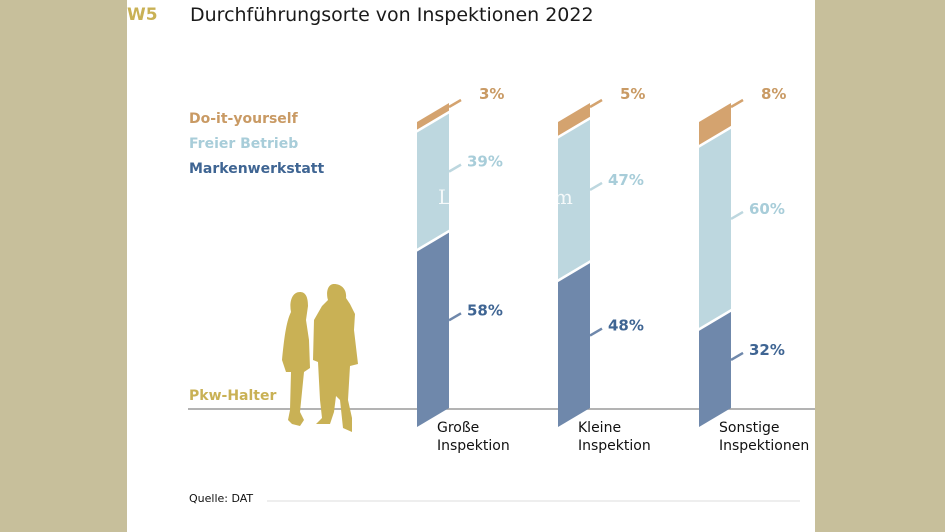 The height and width of the screenshot is (532, 945). I want to click on data-label: 47%, so click(626, 180).